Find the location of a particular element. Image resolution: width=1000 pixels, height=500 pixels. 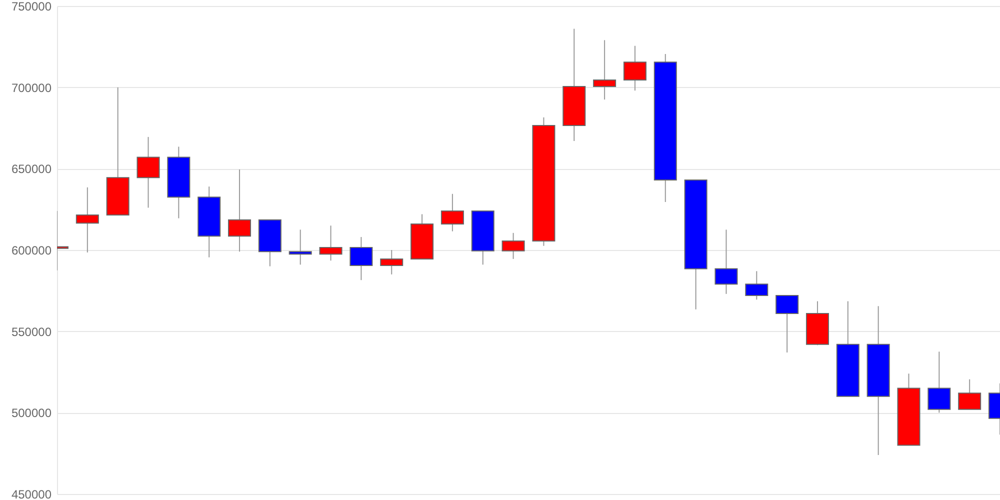

y-tick-label: 600000 is located at coordinates (31, 251).